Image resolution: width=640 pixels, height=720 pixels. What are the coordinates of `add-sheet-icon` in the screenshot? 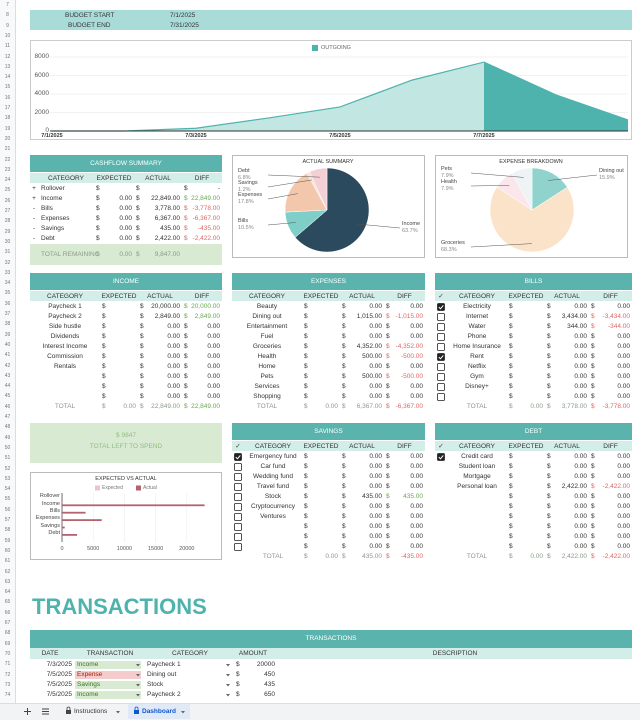 It's located at (27, 711).